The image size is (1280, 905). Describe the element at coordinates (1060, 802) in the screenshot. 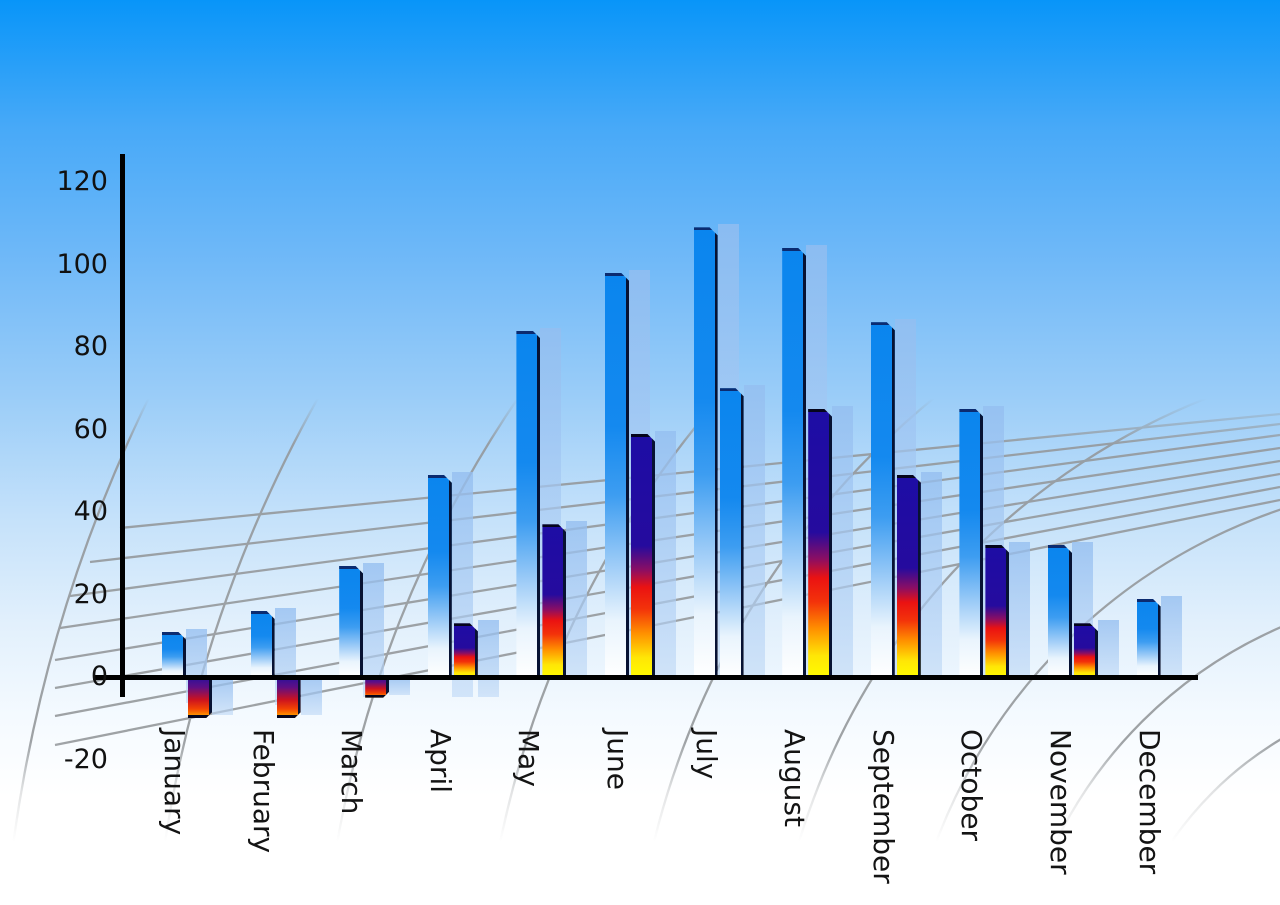

I see `month-label-november: November` at that location.